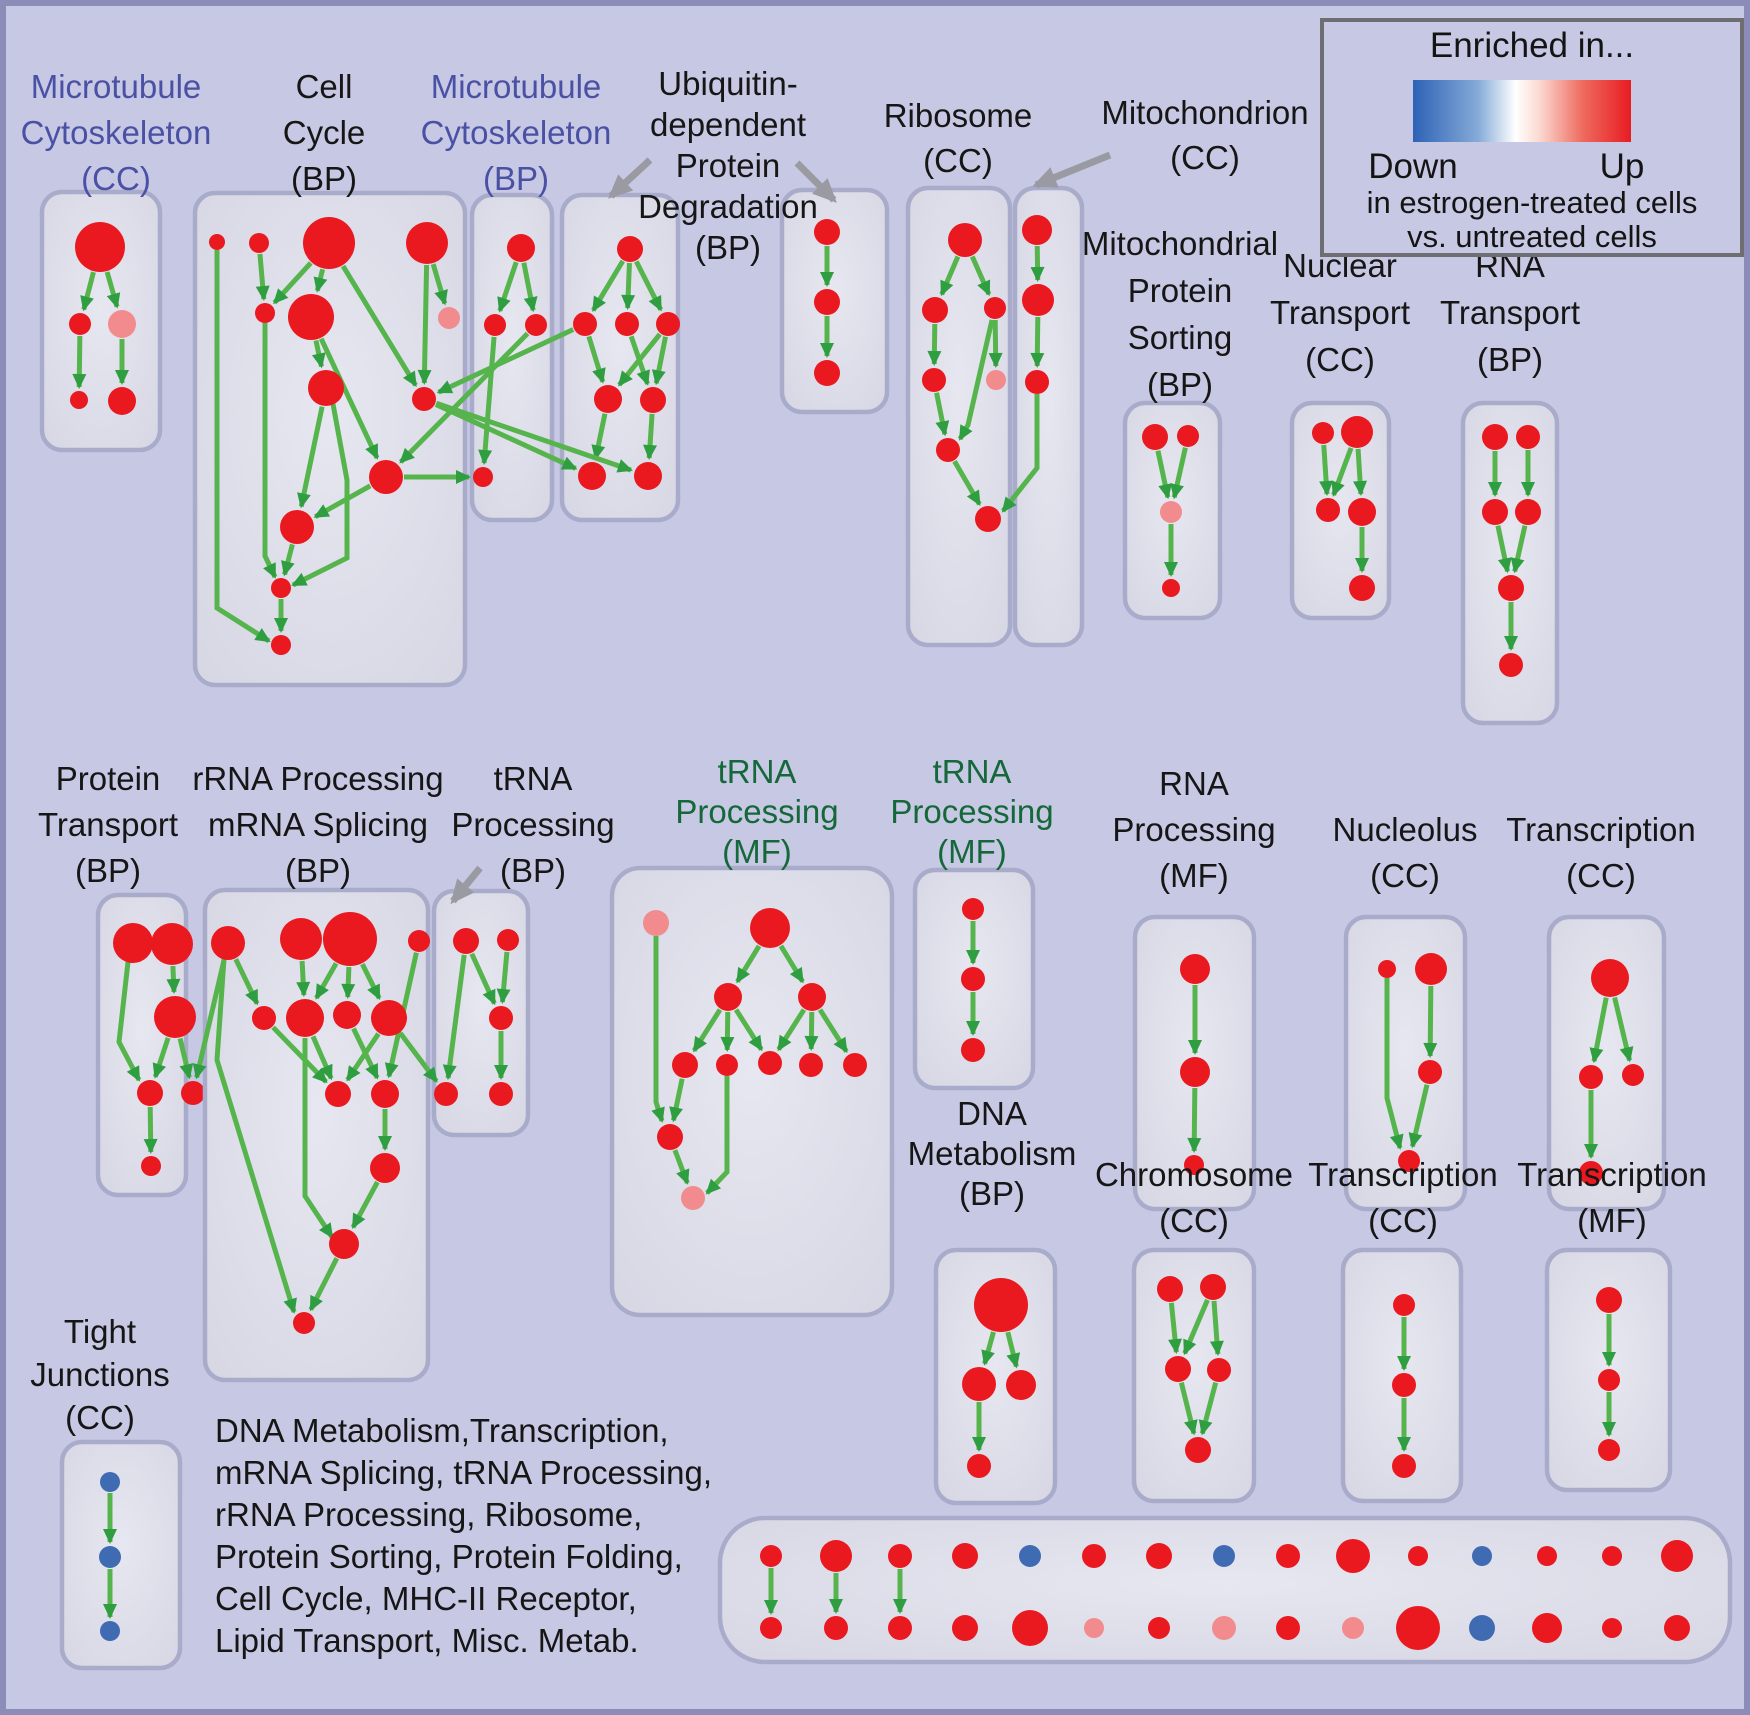  What do you see at coordinates (1608, 1370) in the screenshot?
I see `cluster-transcription-mf` at bounding box center [1608, 1370].